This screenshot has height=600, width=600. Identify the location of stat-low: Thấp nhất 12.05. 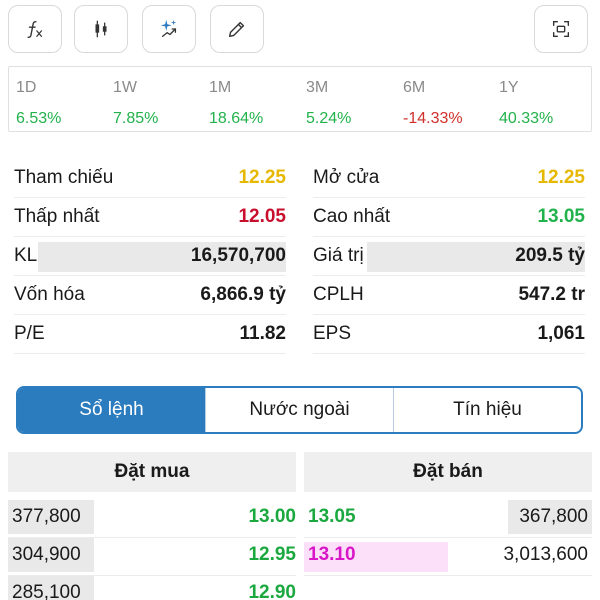
(150, 218).